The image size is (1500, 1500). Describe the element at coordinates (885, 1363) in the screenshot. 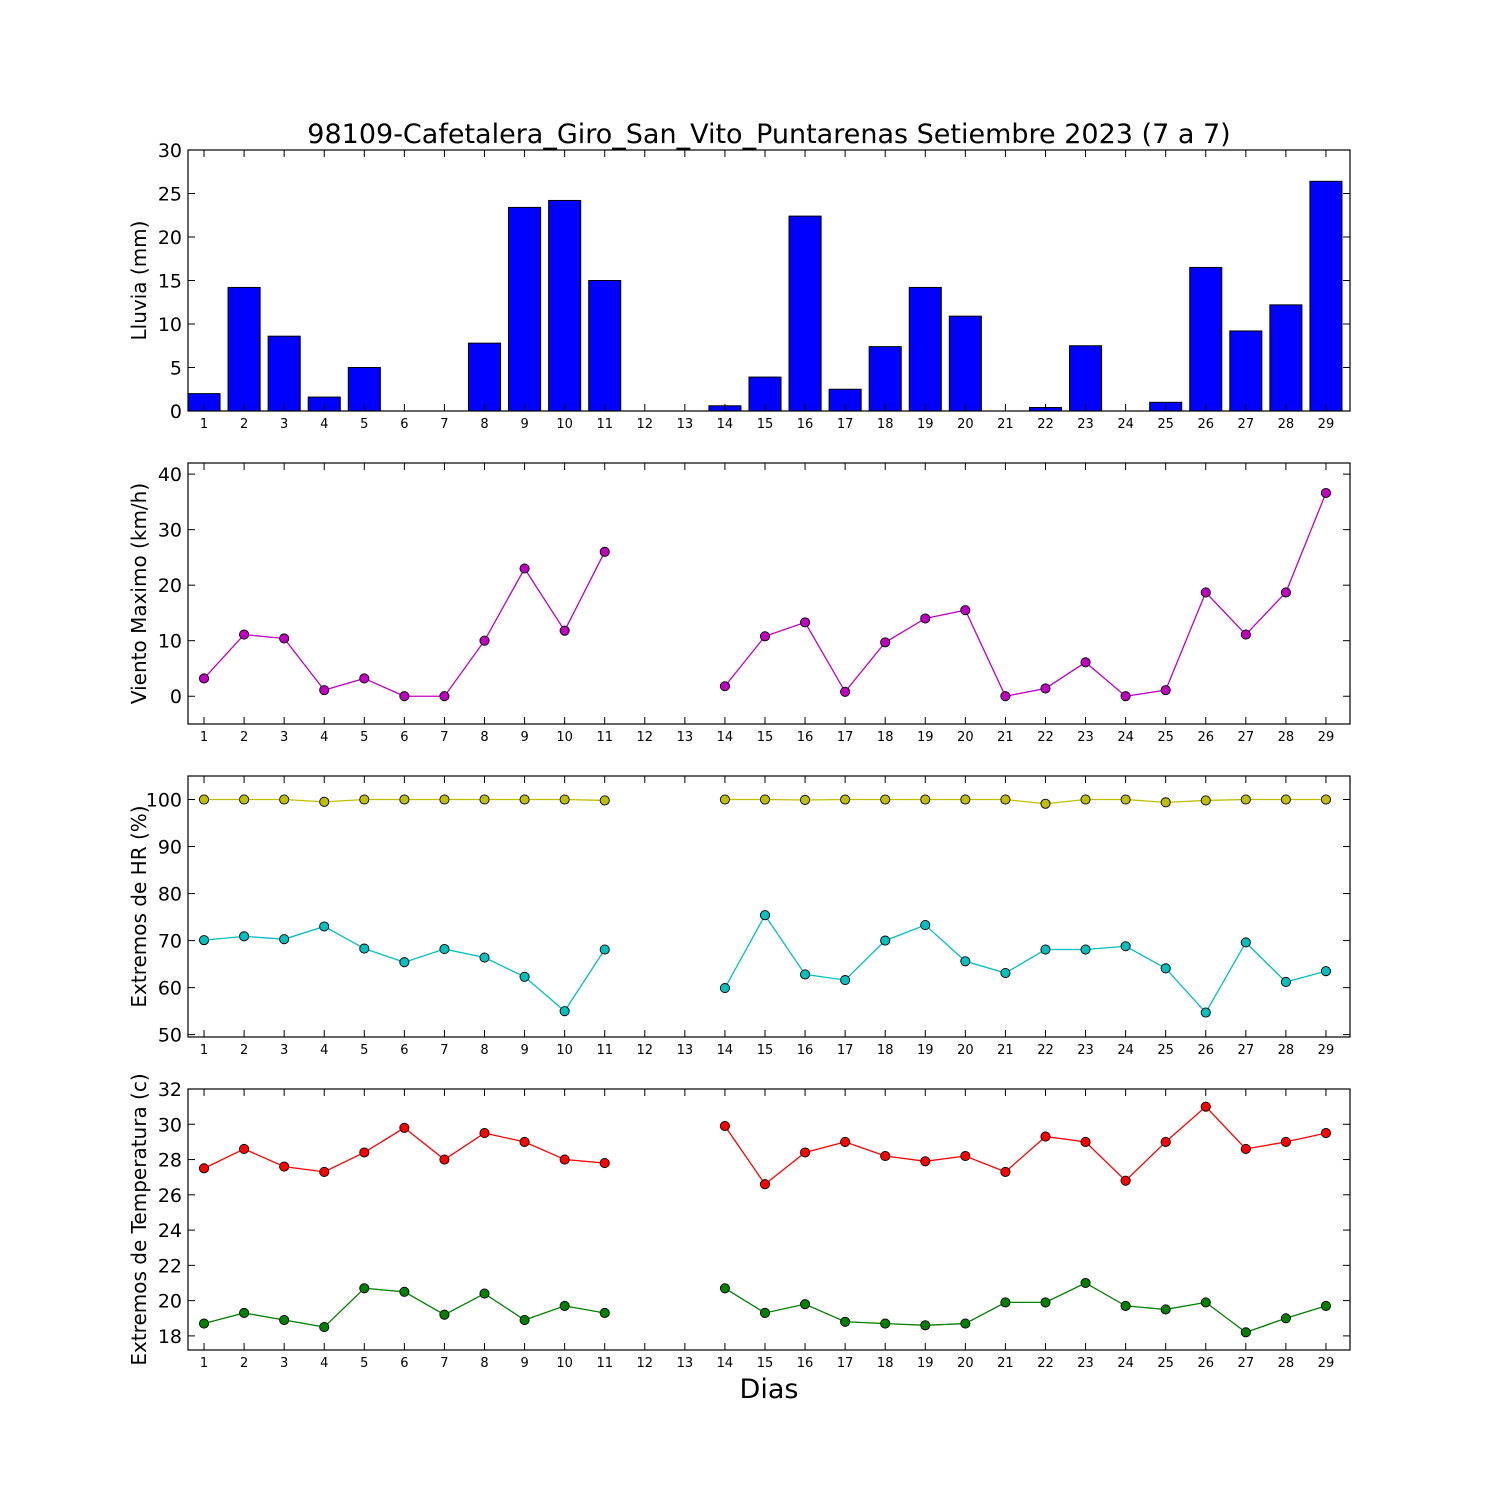

I see `x-tick-label: 18` at that location.